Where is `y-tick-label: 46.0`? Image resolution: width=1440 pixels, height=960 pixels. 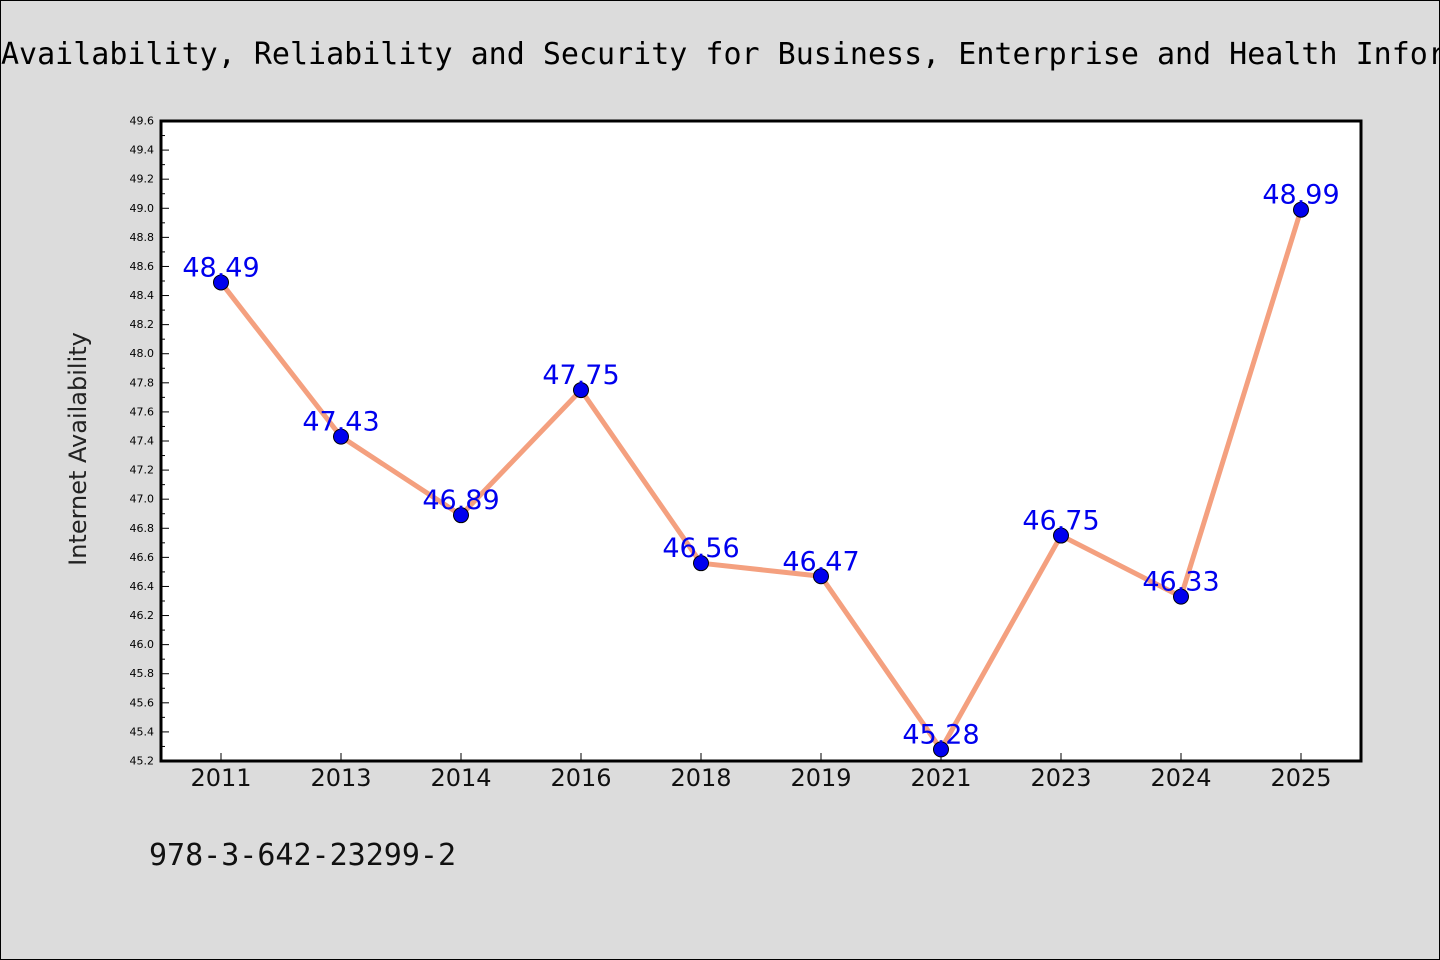 y-tick-label: 46.0 is located at coordinates (142, 644).